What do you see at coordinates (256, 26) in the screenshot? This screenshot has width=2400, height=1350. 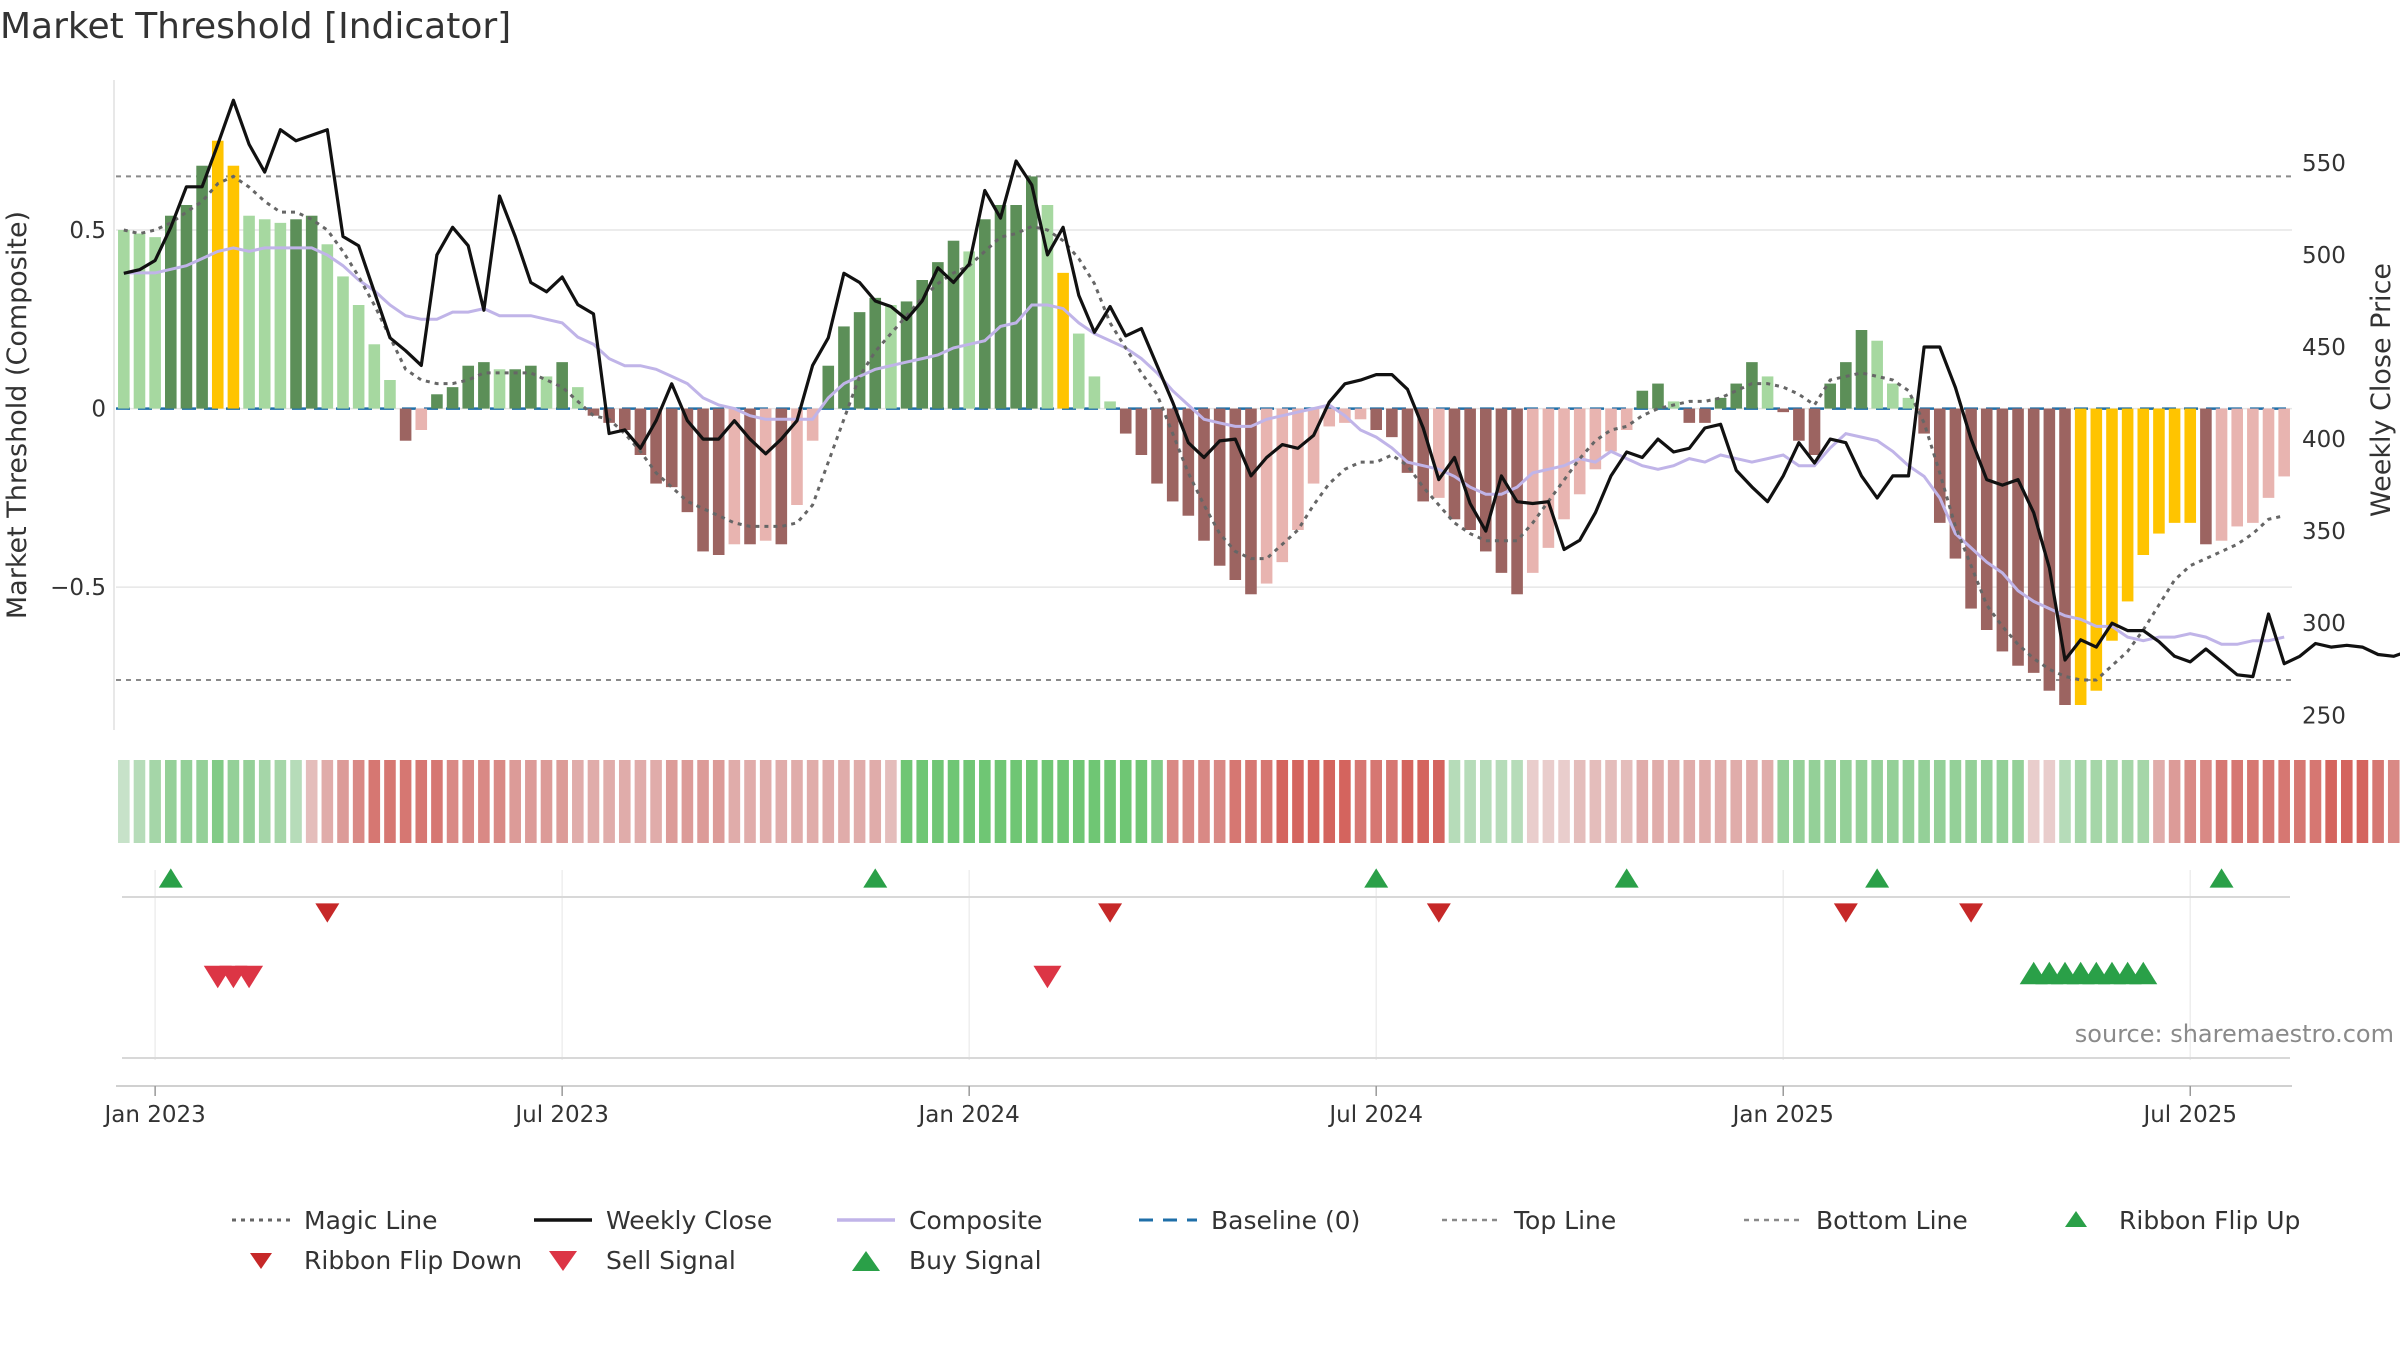 I see `chart-title: Market Threshold [Indicator]` at bounding box center [256, 26].